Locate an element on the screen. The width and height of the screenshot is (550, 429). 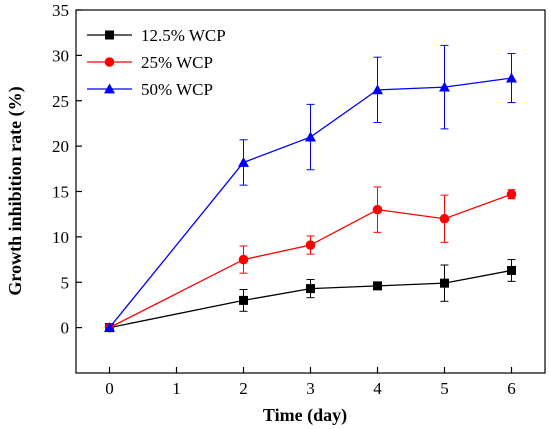
x-axis-ticks: 0 1 2 3 4 5 6 is located at coordinates (310, 382).